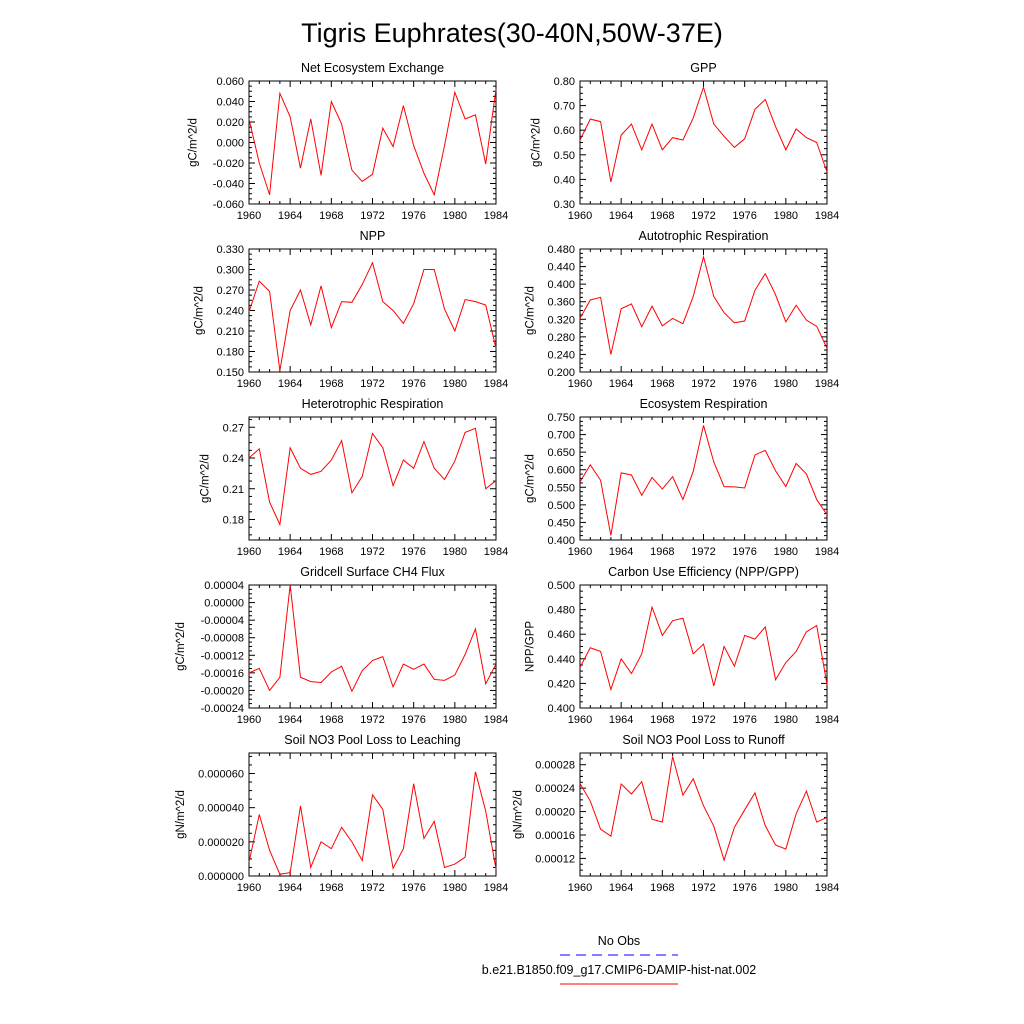 This screenshot has height=1024, width=1024. I want to click on panel-title: Heterotrophic Respiration, so click(373, 404).